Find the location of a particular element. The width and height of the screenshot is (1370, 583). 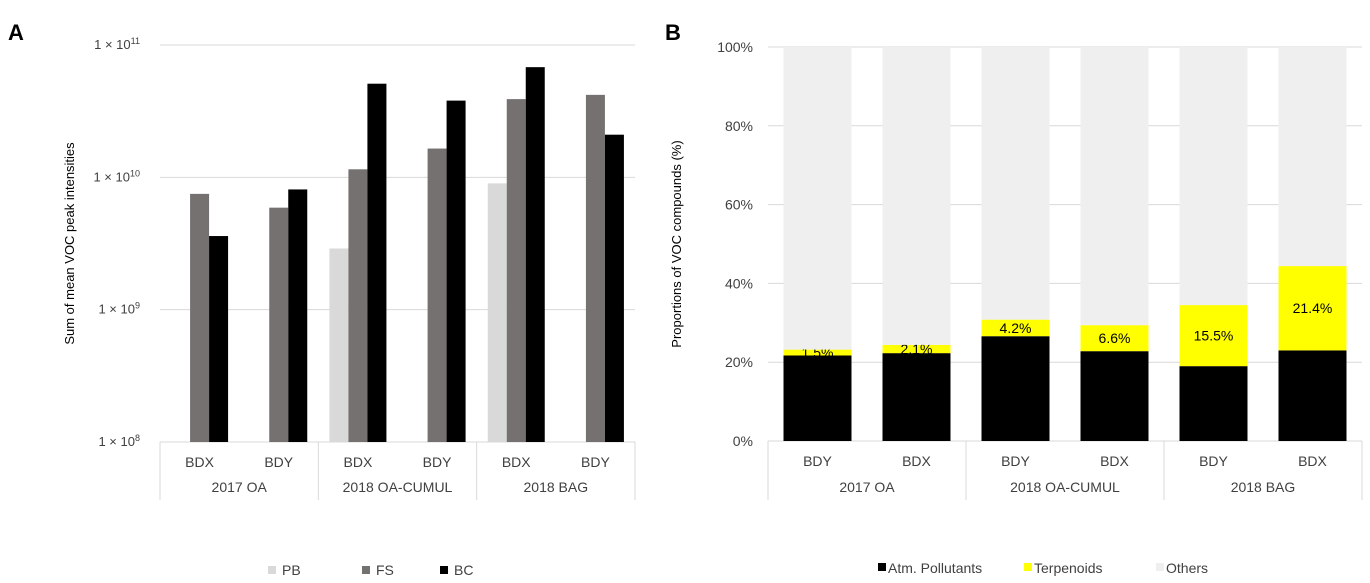

legend-swatch-terpenoids is located at coordinates (1028, 567).